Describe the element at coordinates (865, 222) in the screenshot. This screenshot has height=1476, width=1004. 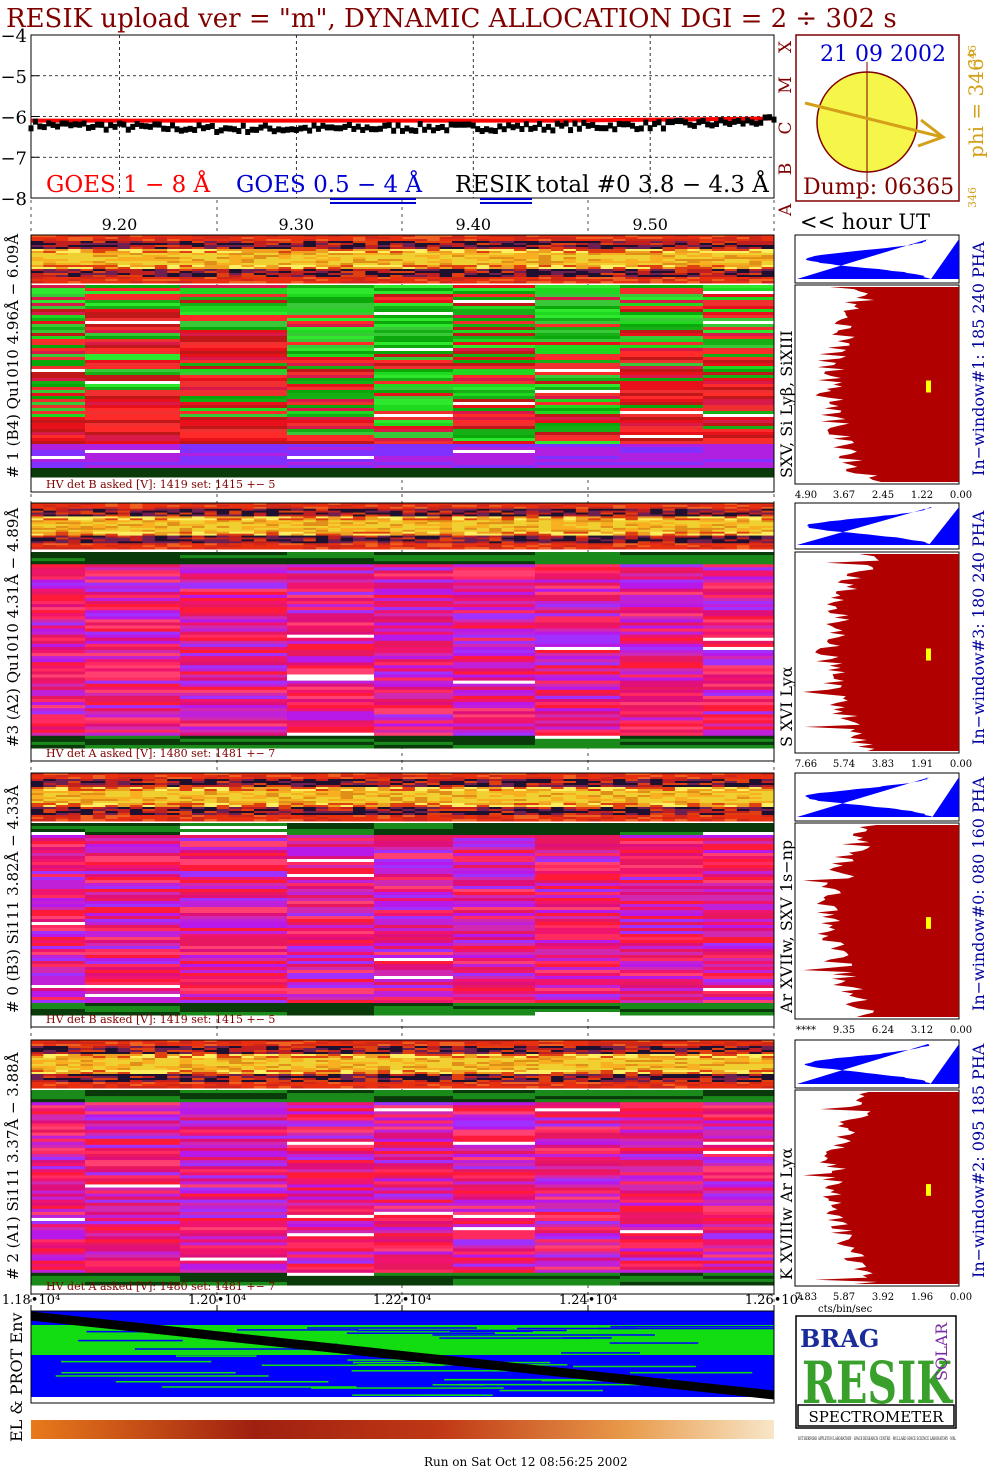
I see `hour-ut-label: << hour UT` at that location.